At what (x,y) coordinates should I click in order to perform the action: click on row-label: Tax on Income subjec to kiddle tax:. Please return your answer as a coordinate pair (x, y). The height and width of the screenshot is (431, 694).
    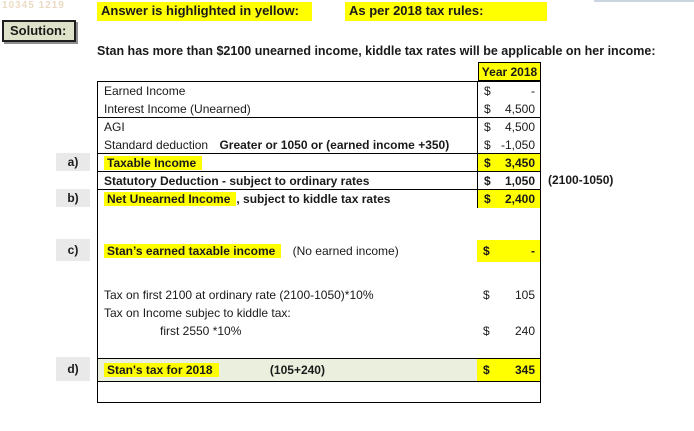
    Looking at the image, I should click on (197, 313).